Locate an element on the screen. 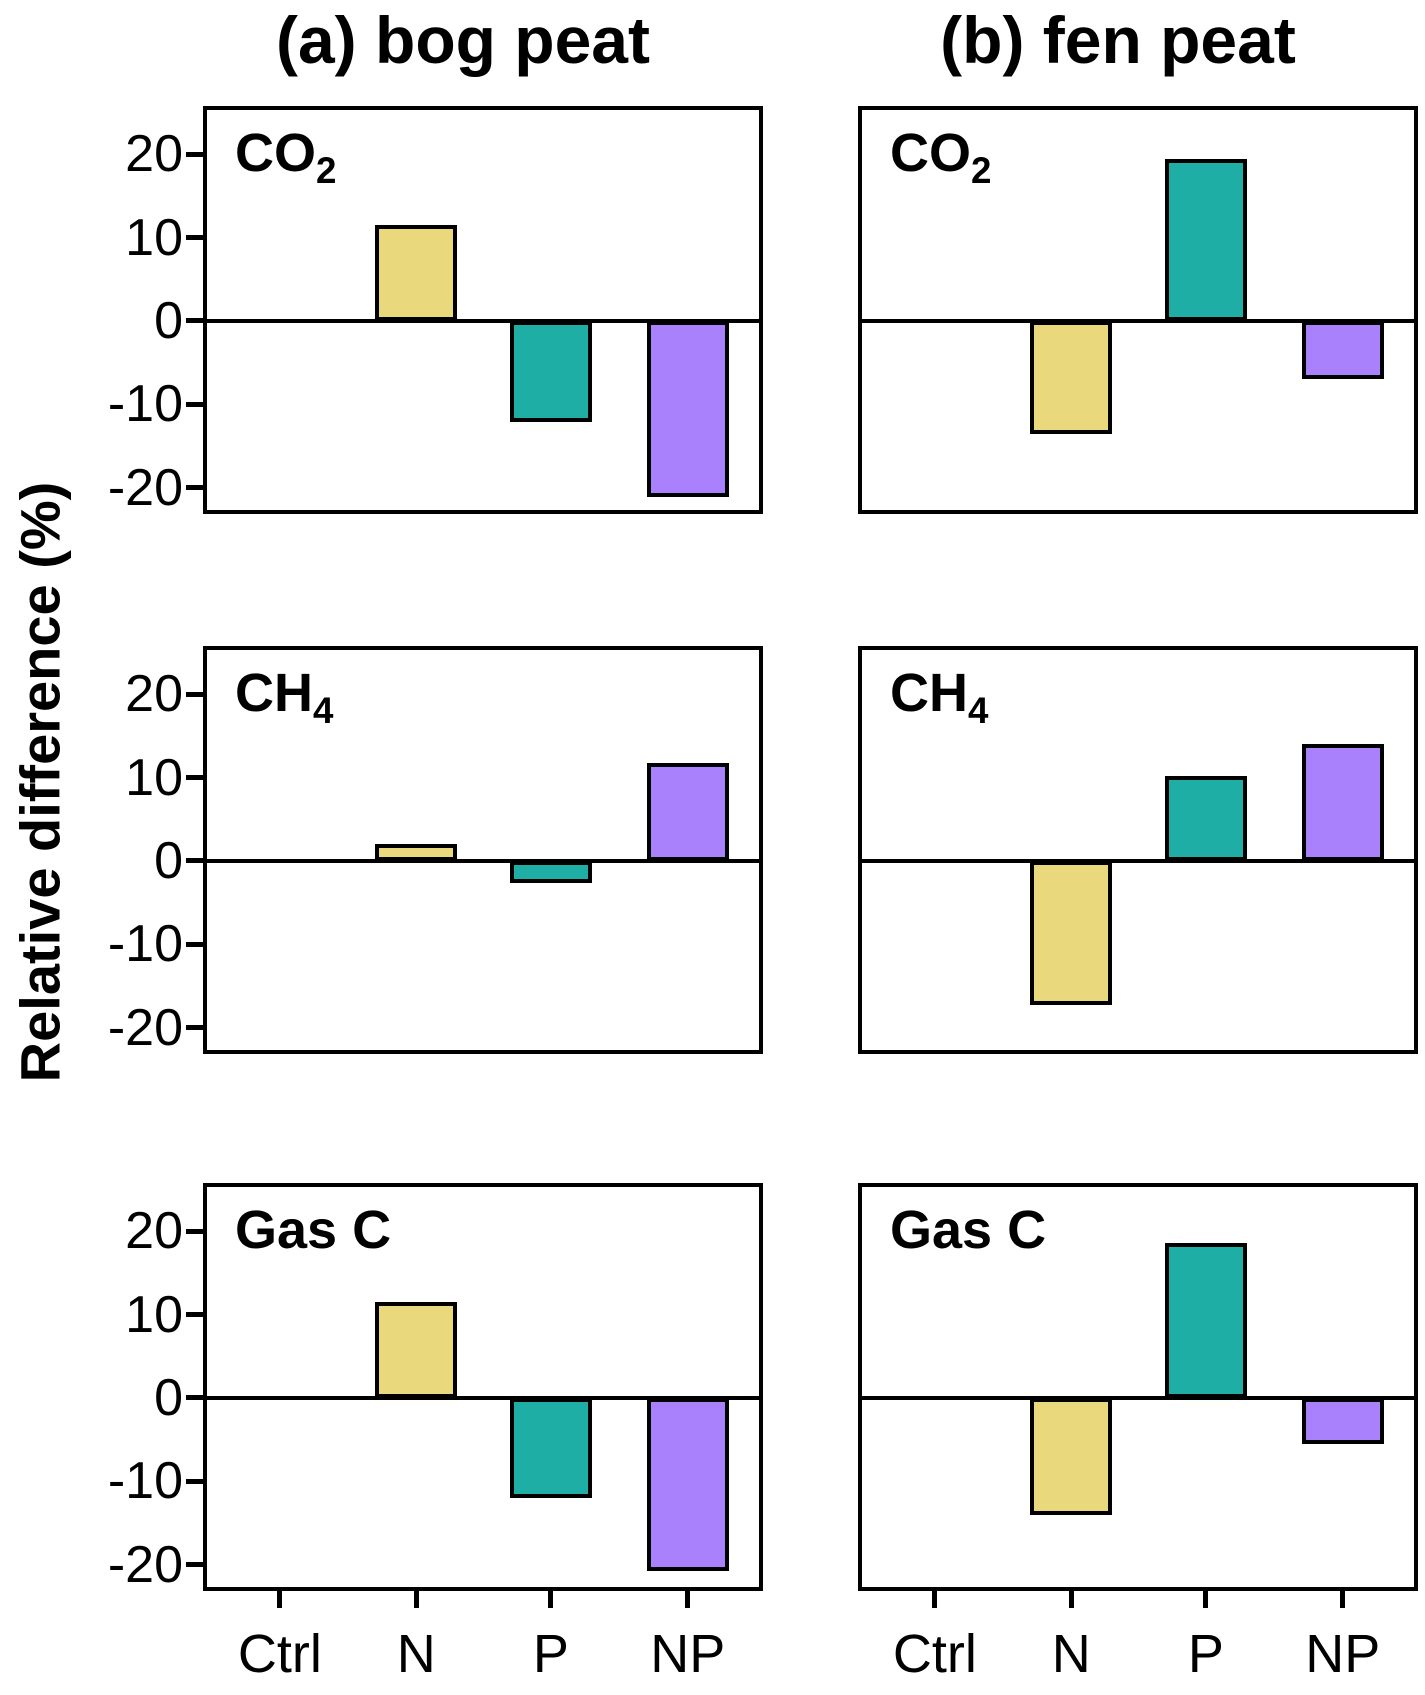 This screenshot has width=1425, height=1695. bar-np-gasc-fen is located at coordinates (1342, 1420).